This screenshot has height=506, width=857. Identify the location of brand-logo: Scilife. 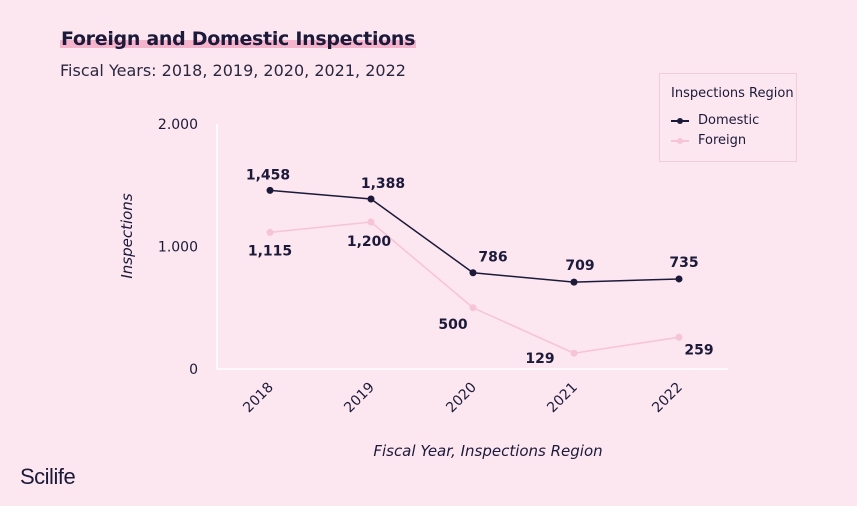
(48, 476).